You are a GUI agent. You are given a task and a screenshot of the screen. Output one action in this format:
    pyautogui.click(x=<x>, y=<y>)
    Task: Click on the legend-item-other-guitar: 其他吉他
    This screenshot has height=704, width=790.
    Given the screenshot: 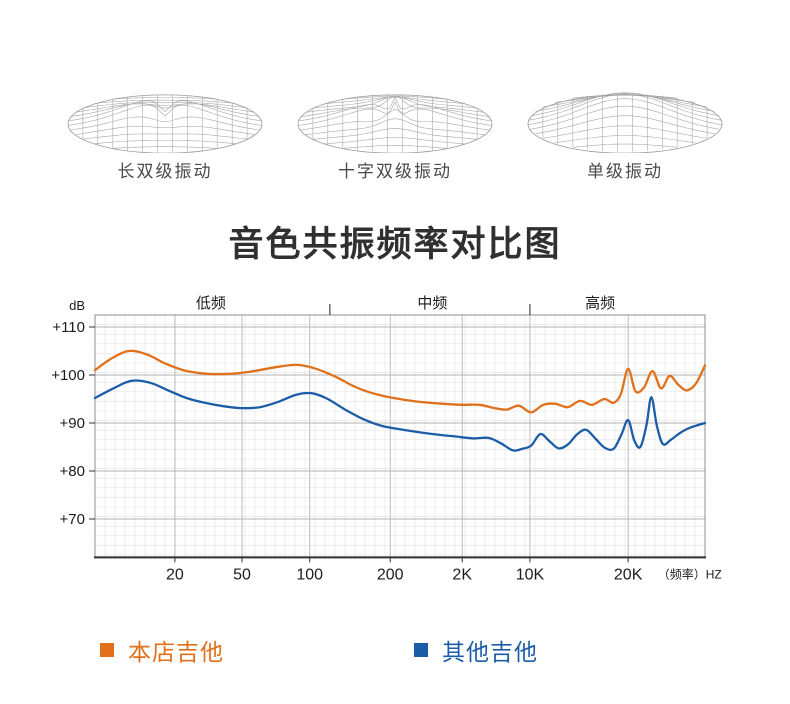 What is the action you would take?
    pyautogui.click(x=476, y=650)
    